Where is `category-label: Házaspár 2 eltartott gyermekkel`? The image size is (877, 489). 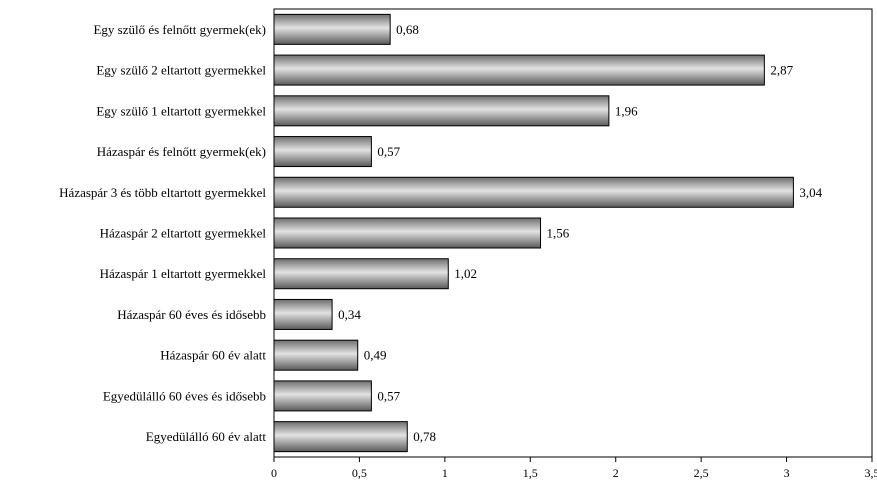
category-label: Házaspár 2 eltartott gyermekkel is located at coordinates (183, 233).